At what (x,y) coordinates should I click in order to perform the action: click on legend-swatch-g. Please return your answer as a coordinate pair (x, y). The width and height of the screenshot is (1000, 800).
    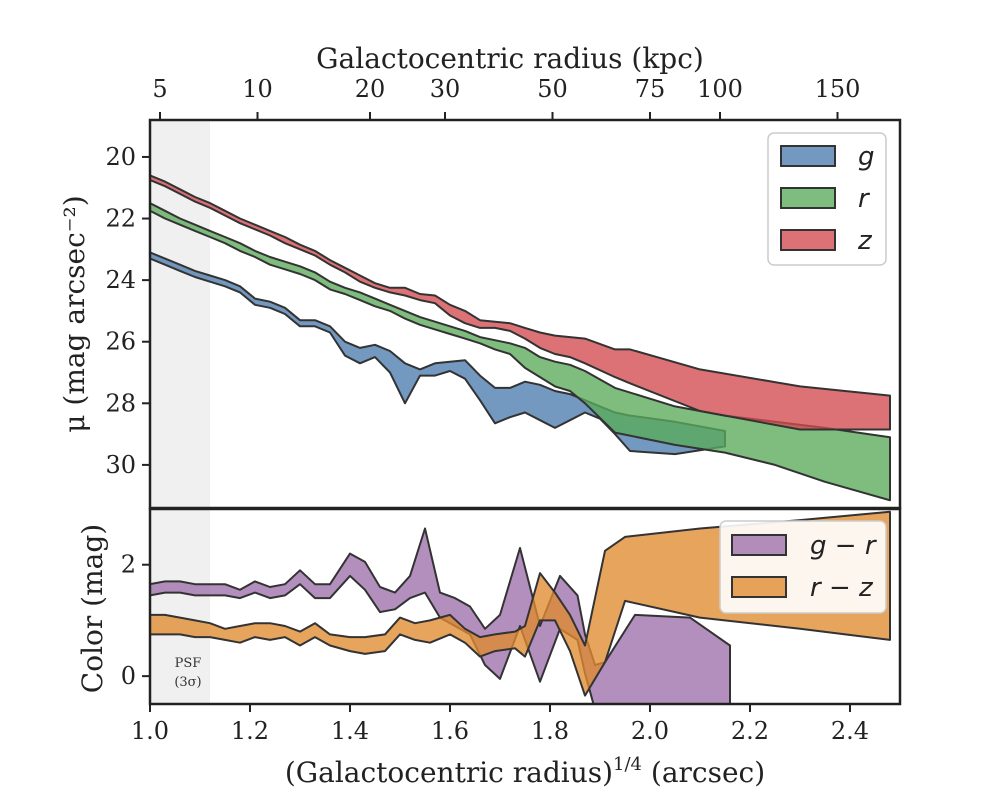
    Looking at the image, I should click on (808, 156).